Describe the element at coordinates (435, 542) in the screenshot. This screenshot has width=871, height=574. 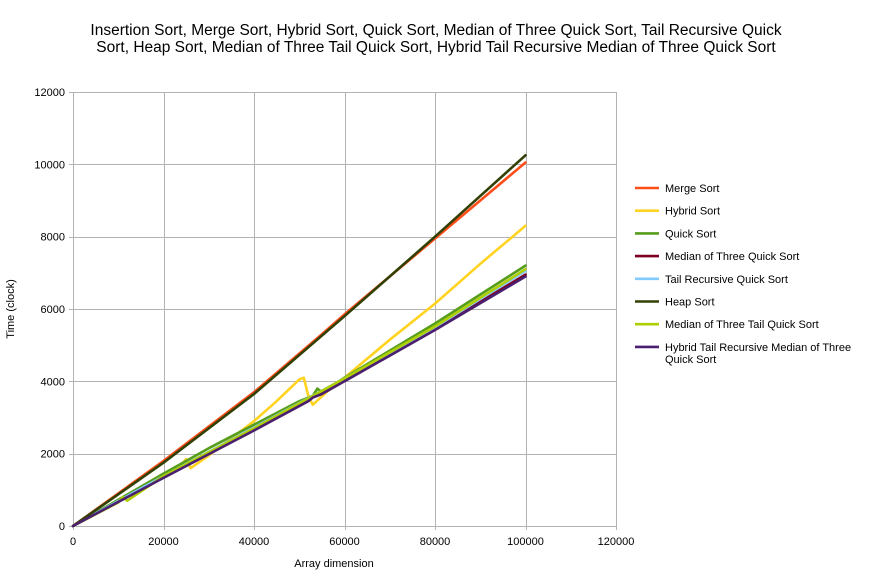
I see `x-tick-label: 80000` at that location.